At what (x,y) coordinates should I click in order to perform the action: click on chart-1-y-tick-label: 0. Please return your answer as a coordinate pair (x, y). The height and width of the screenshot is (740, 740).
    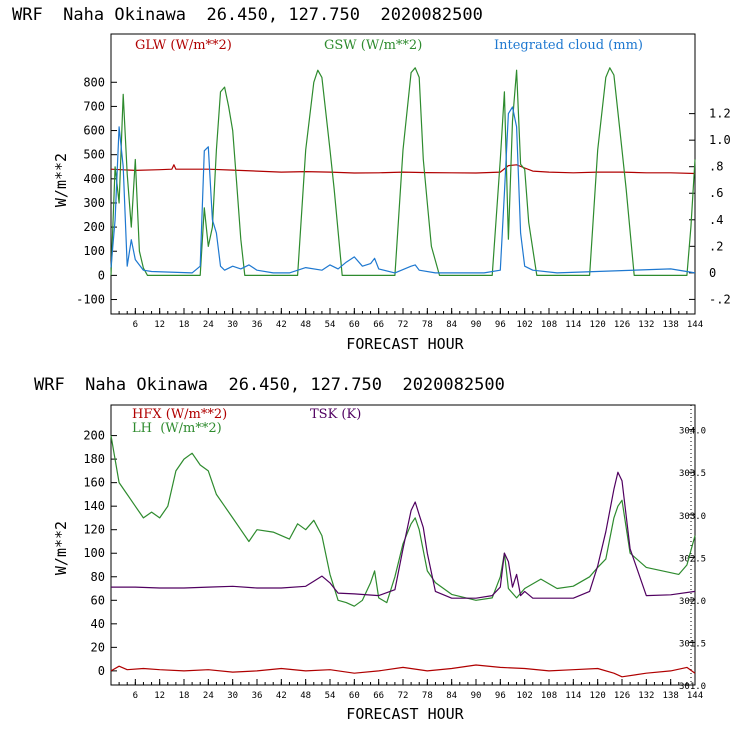
    Looking at the image, I should click on (101, 275).